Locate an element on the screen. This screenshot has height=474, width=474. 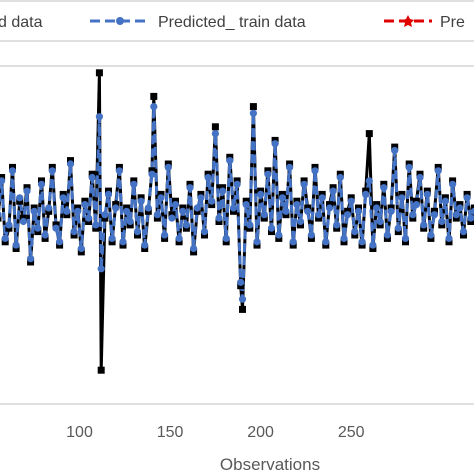
x-axis-title: Observations is located at coordinates (270, 464).